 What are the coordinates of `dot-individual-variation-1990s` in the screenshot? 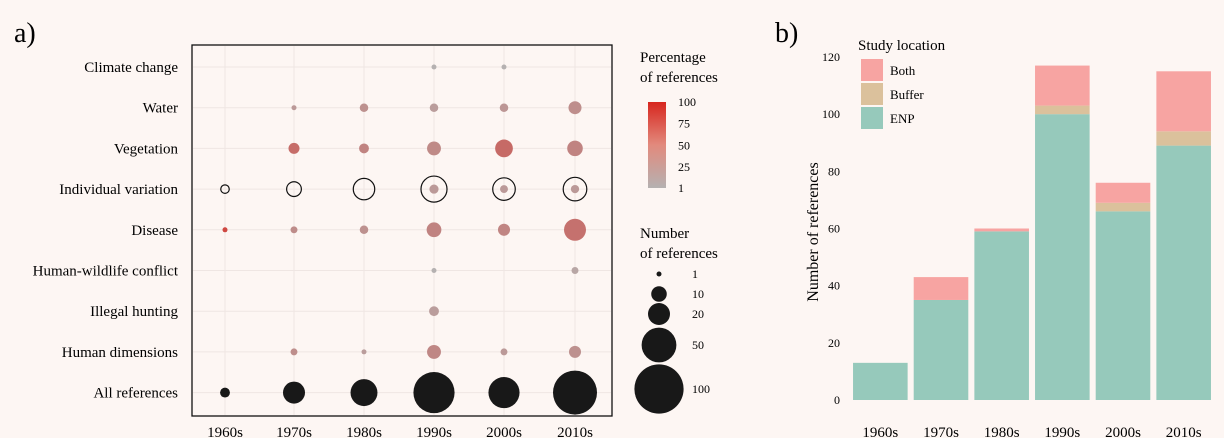 It's located at (434, 189).